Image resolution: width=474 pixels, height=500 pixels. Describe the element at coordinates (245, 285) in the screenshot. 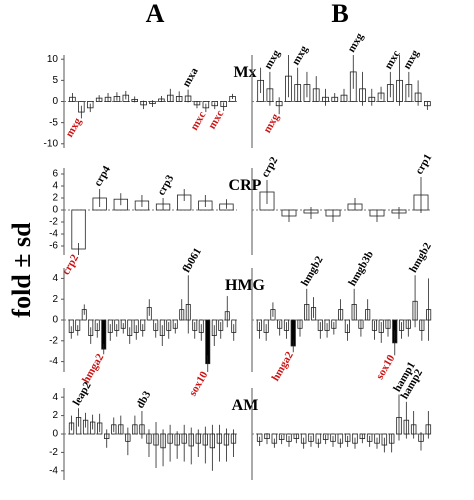

I see `row-title: HMG` at that location.